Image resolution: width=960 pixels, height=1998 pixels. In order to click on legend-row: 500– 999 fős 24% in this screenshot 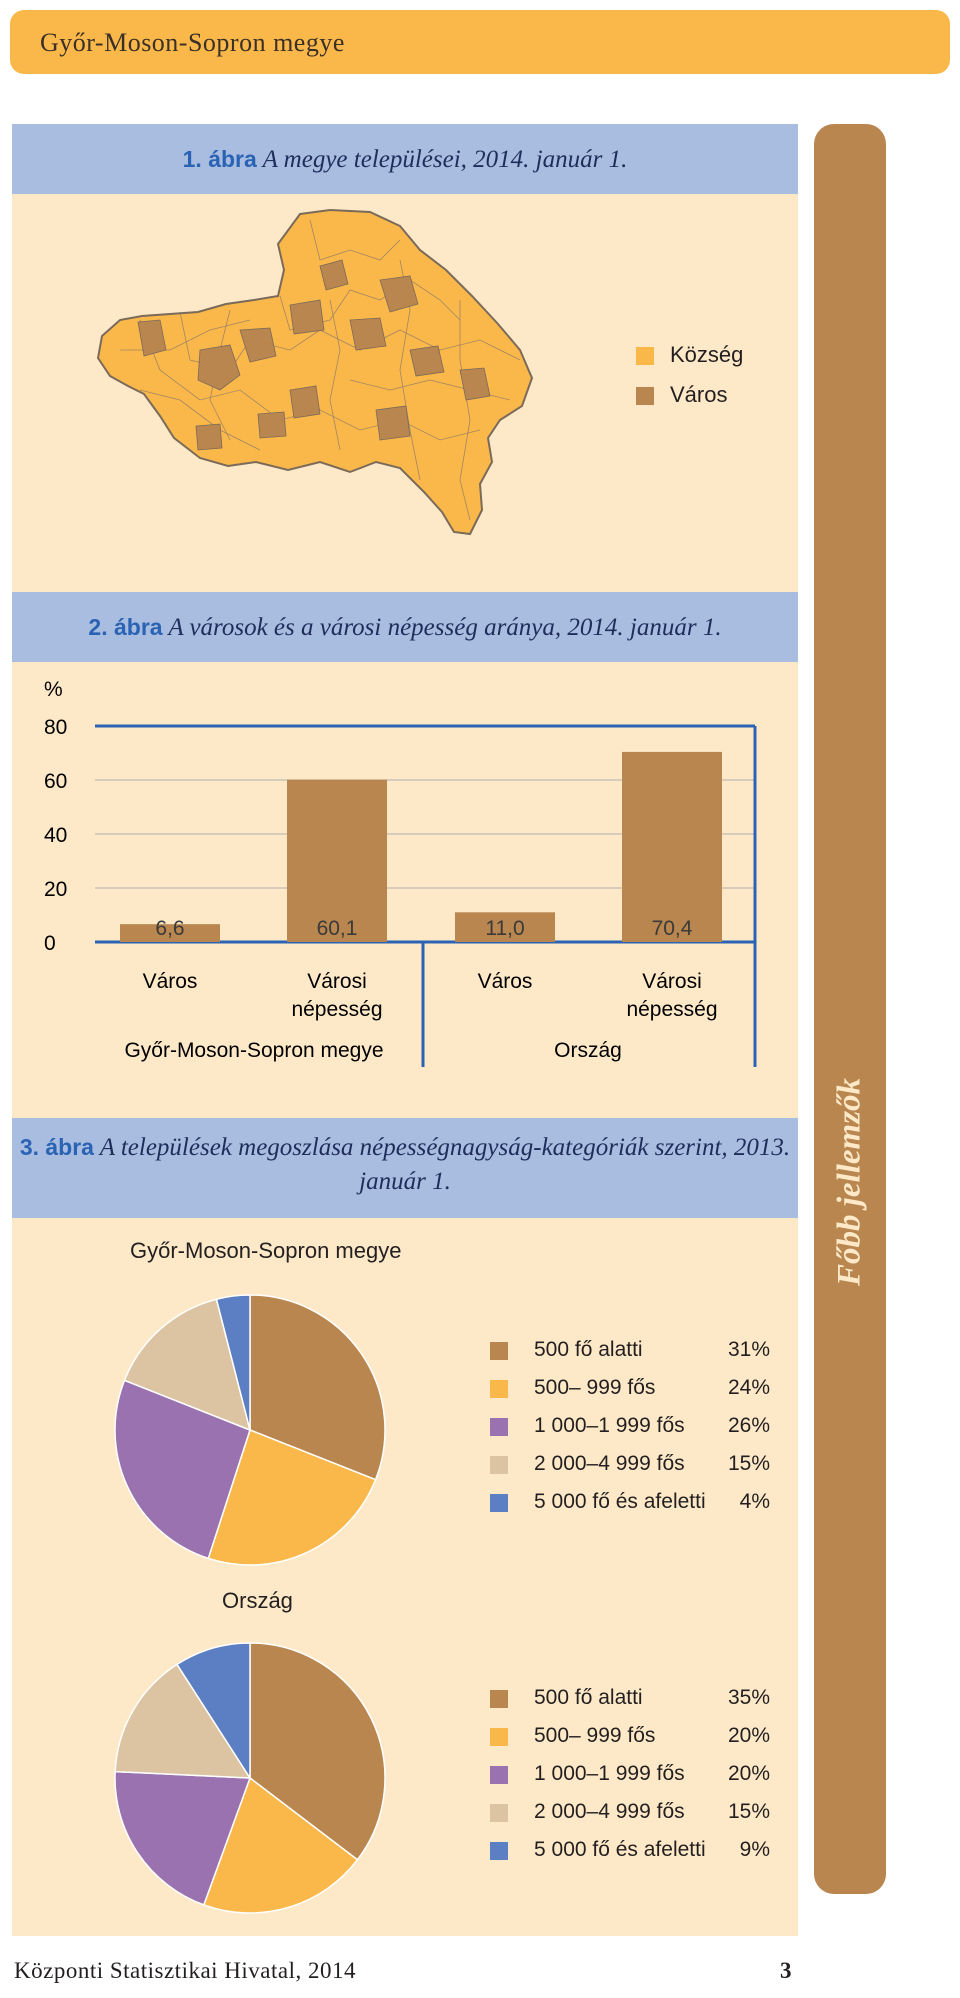, I will do `click(630, 1389)`.